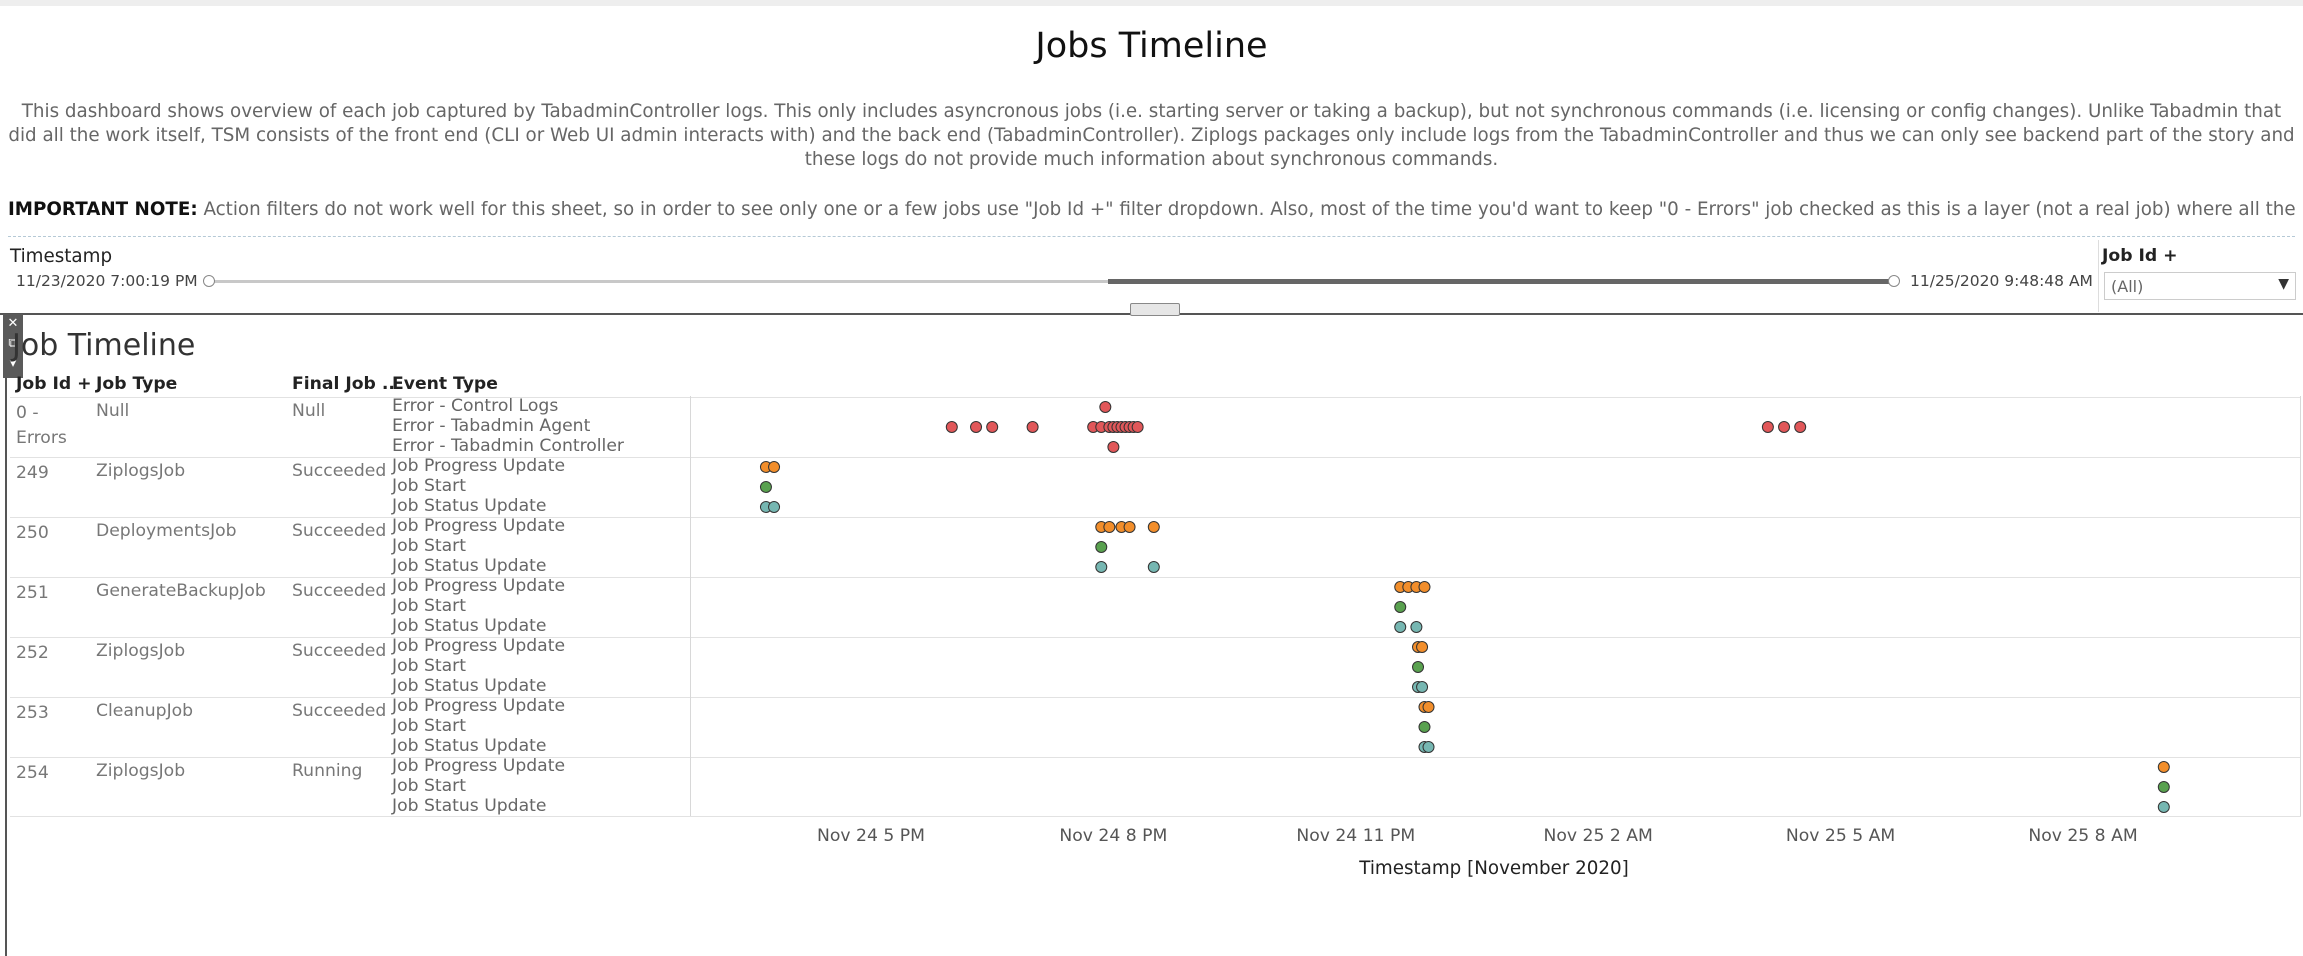  Describe the element at coordinates (103, 209) in the screenshot. I see `note-label: IMPORTANT NOTE:` at that location.